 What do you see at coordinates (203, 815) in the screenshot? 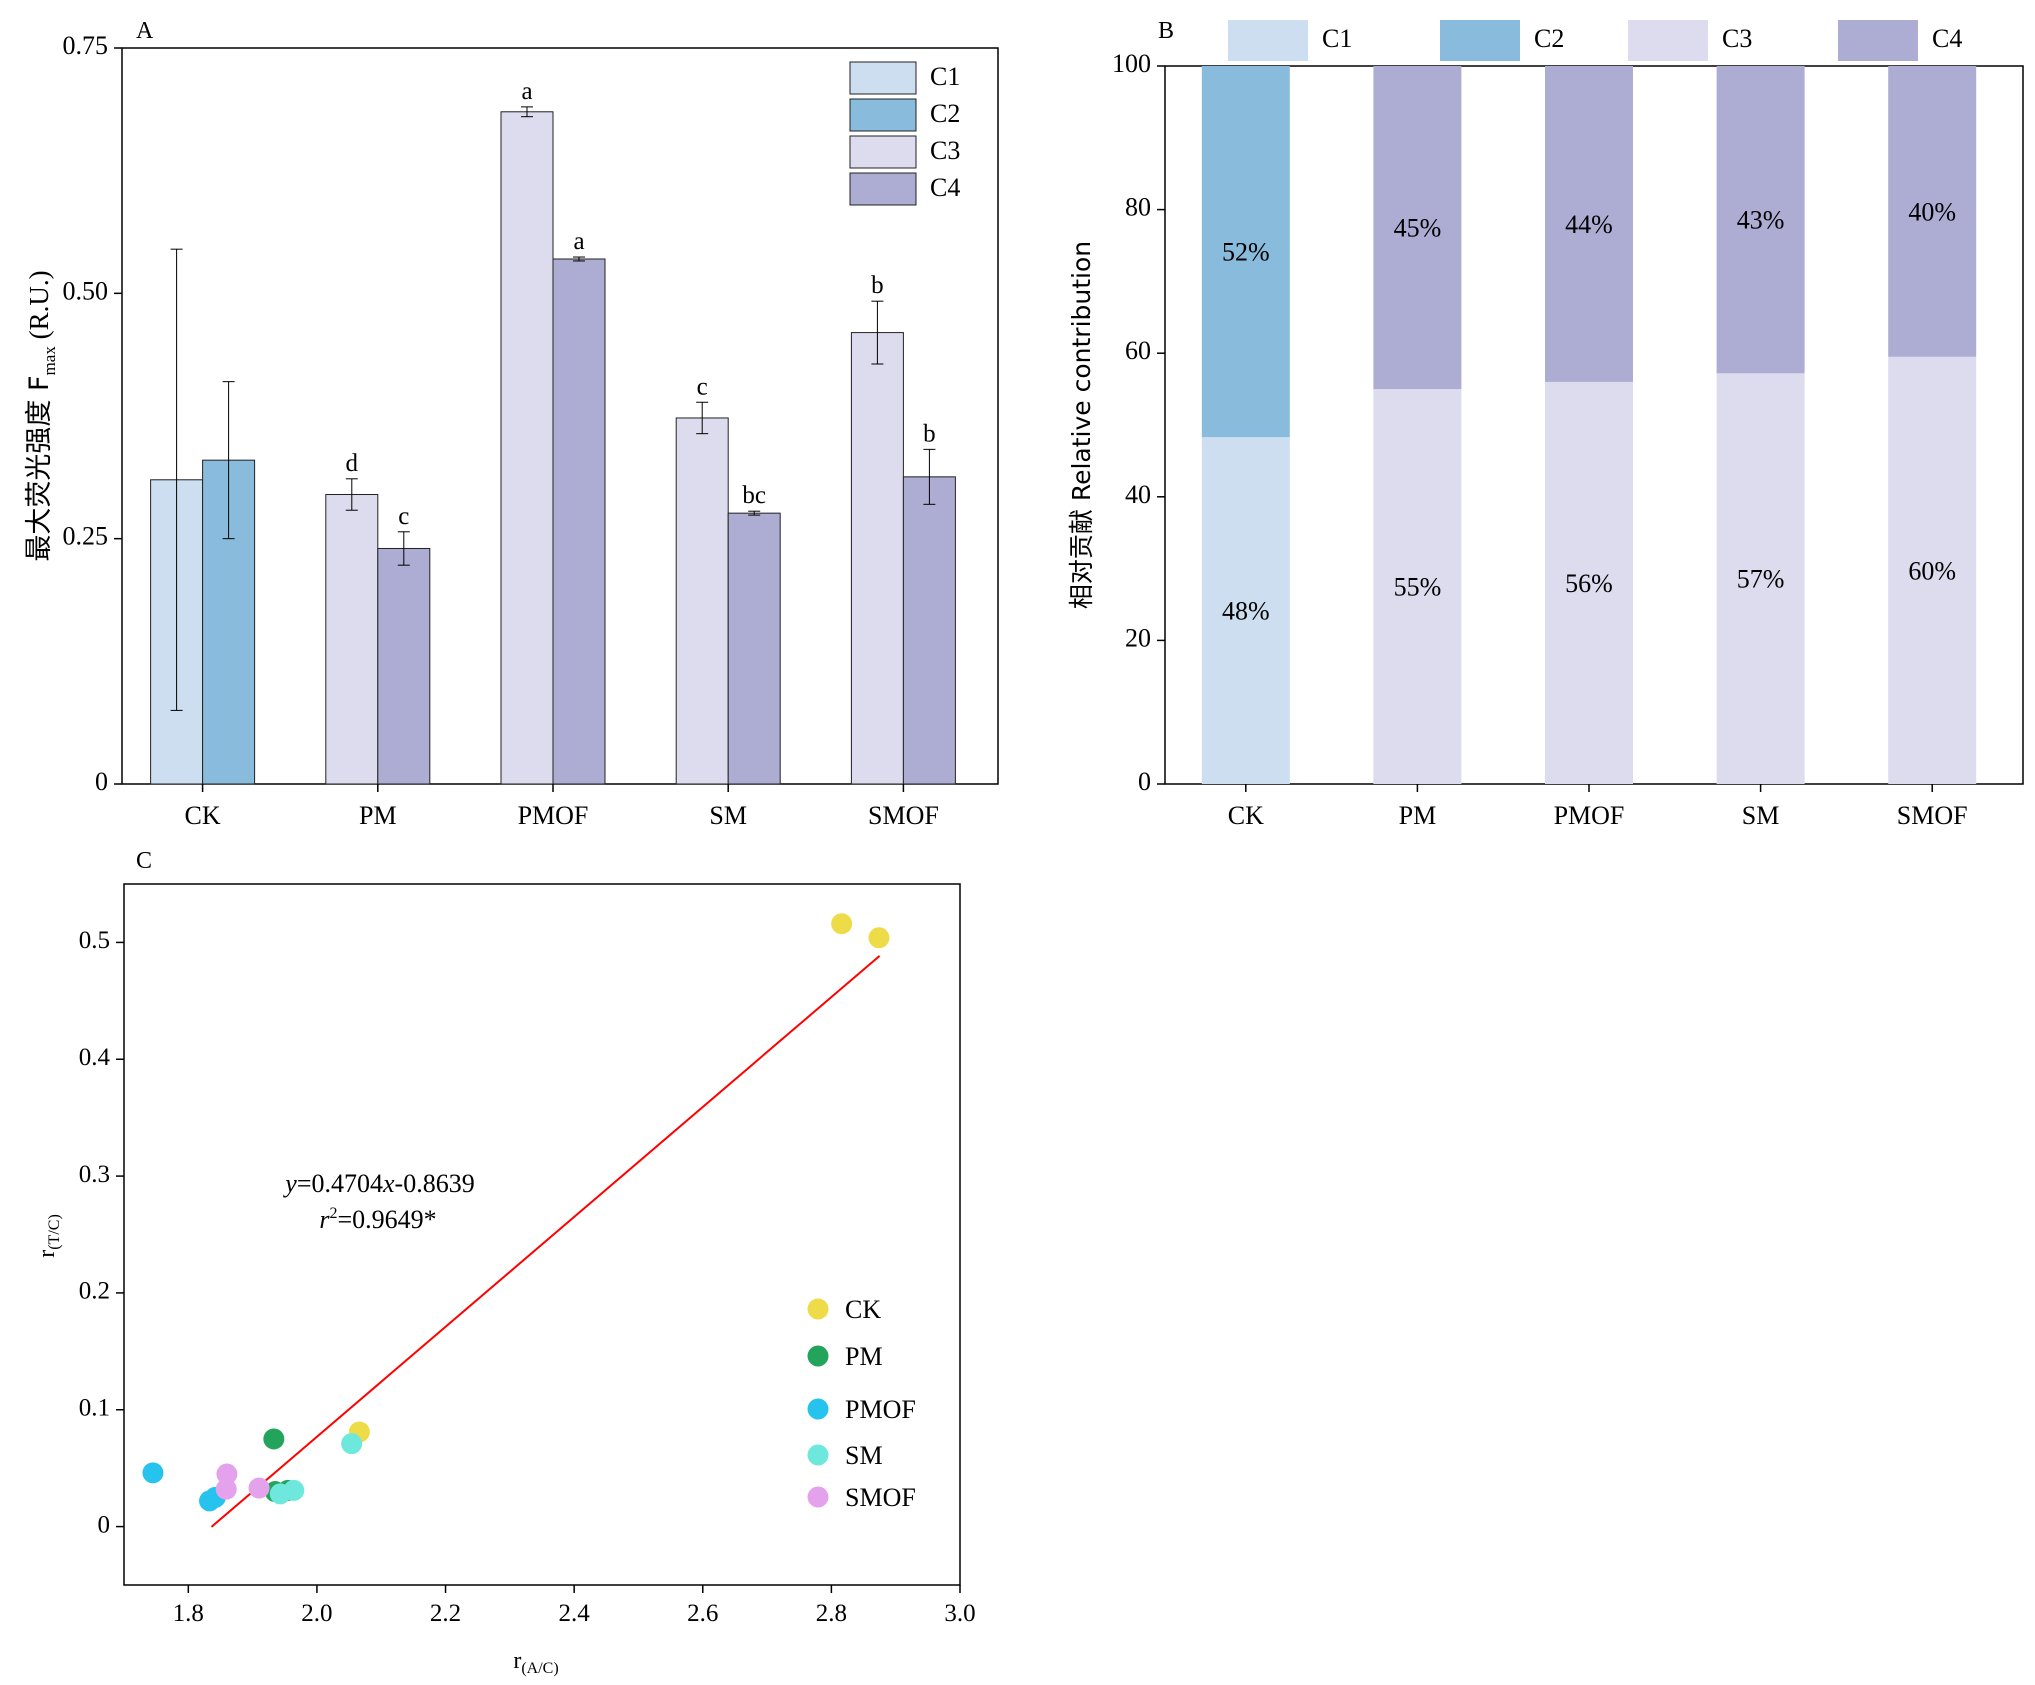
I see `panel-a-x-tick-label: CK` at bounding box center [203, 815].